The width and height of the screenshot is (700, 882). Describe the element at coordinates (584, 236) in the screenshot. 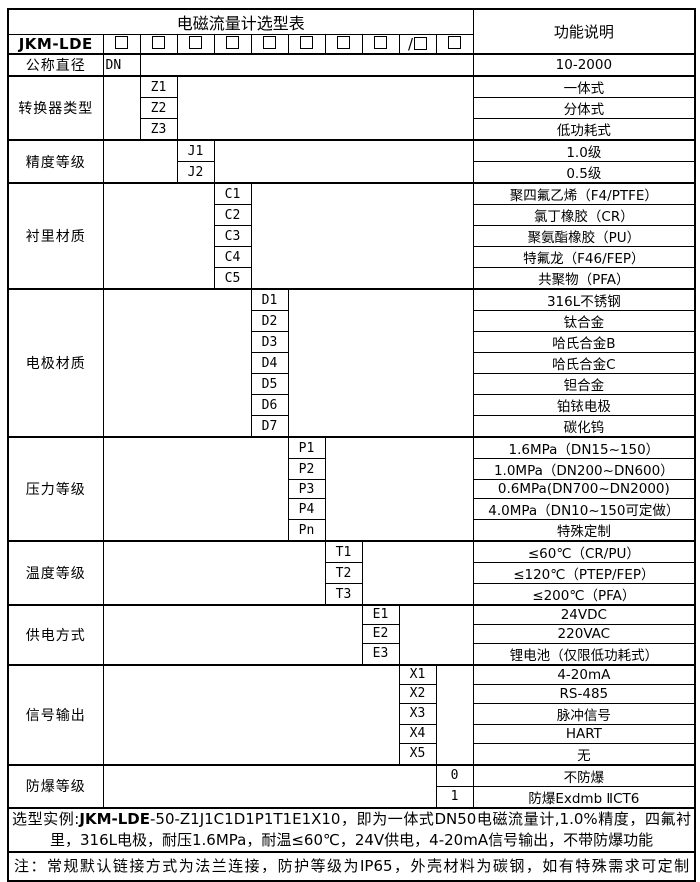

I see `description-cell: 聚氨酯橡胶（PU）` at that location.